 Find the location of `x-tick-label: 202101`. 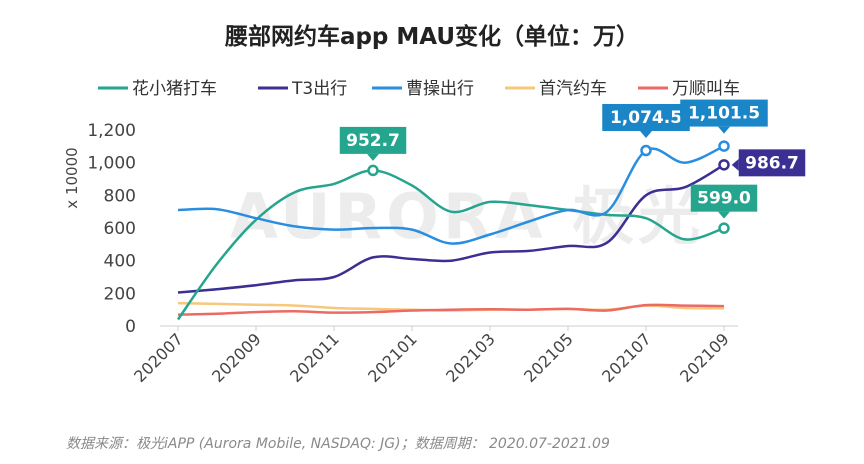

x-tick-label: 202101 is located at coordinates (392, 357).